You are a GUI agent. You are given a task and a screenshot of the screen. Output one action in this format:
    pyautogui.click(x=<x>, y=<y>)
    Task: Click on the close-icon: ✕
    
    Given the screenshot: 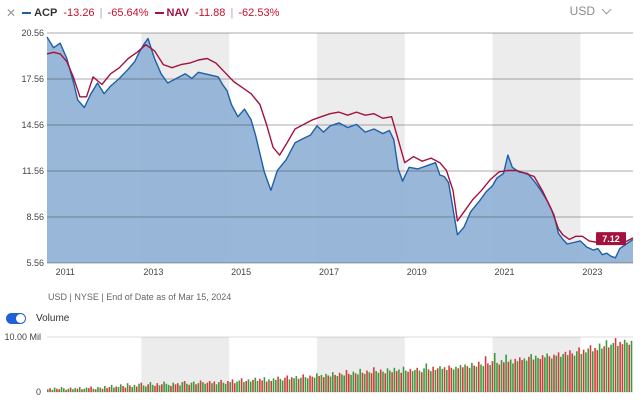 What is the action you would take?
    pyautogui.click(x=11, y=13)
    